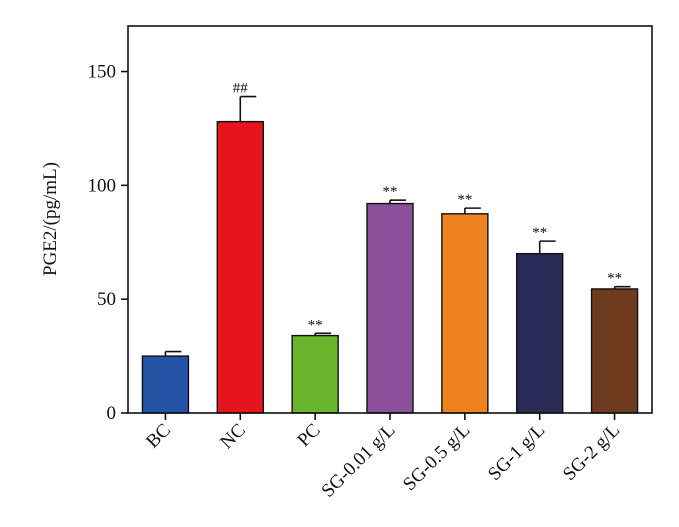 The width and height of the screenshot is (679, 527). I want to click on significance-label: ##, so click(241, 89).